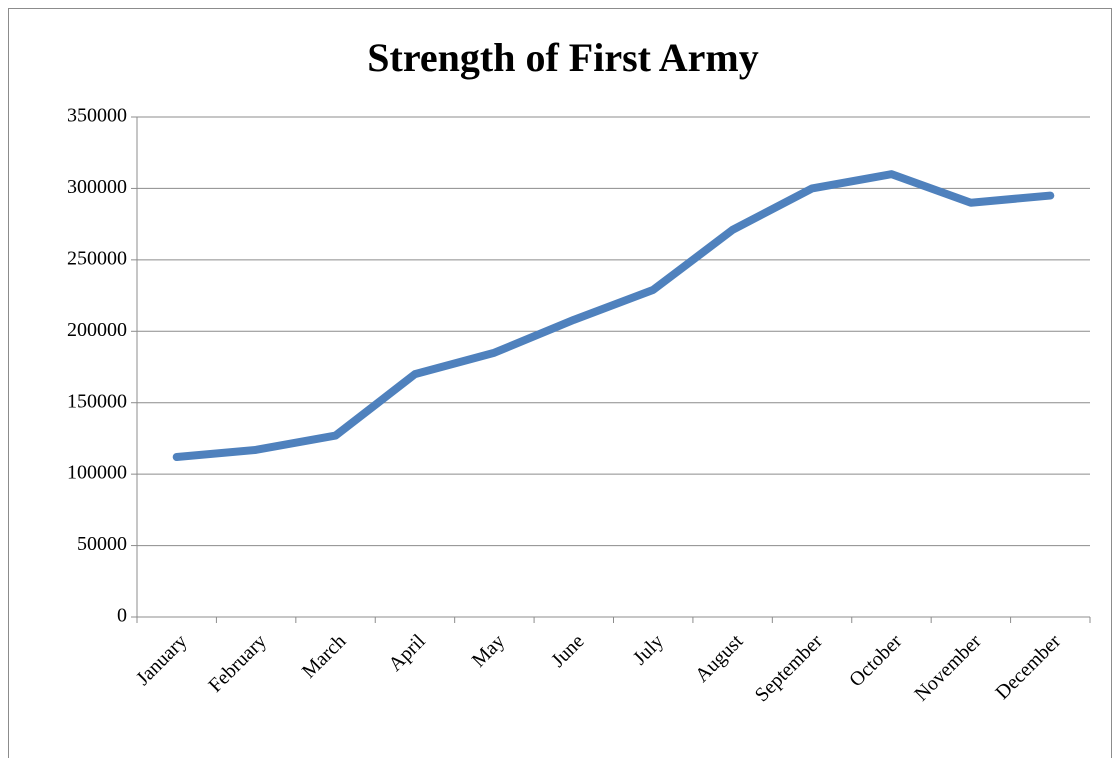  Describe the element at coordinates (97, 401) in the screenshot. I see `y-tick-label: 150000` at that location.